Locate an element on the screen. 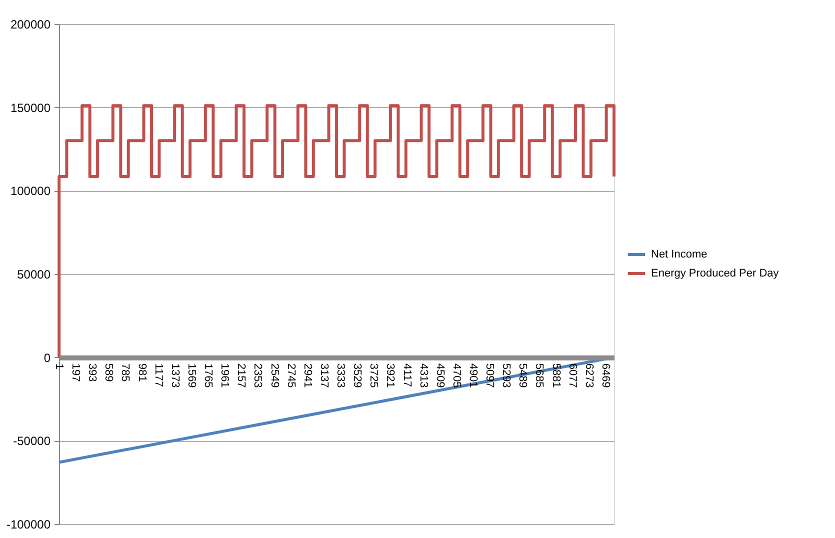  x-tick-label: 3921 is located at coordinates (390, 375).